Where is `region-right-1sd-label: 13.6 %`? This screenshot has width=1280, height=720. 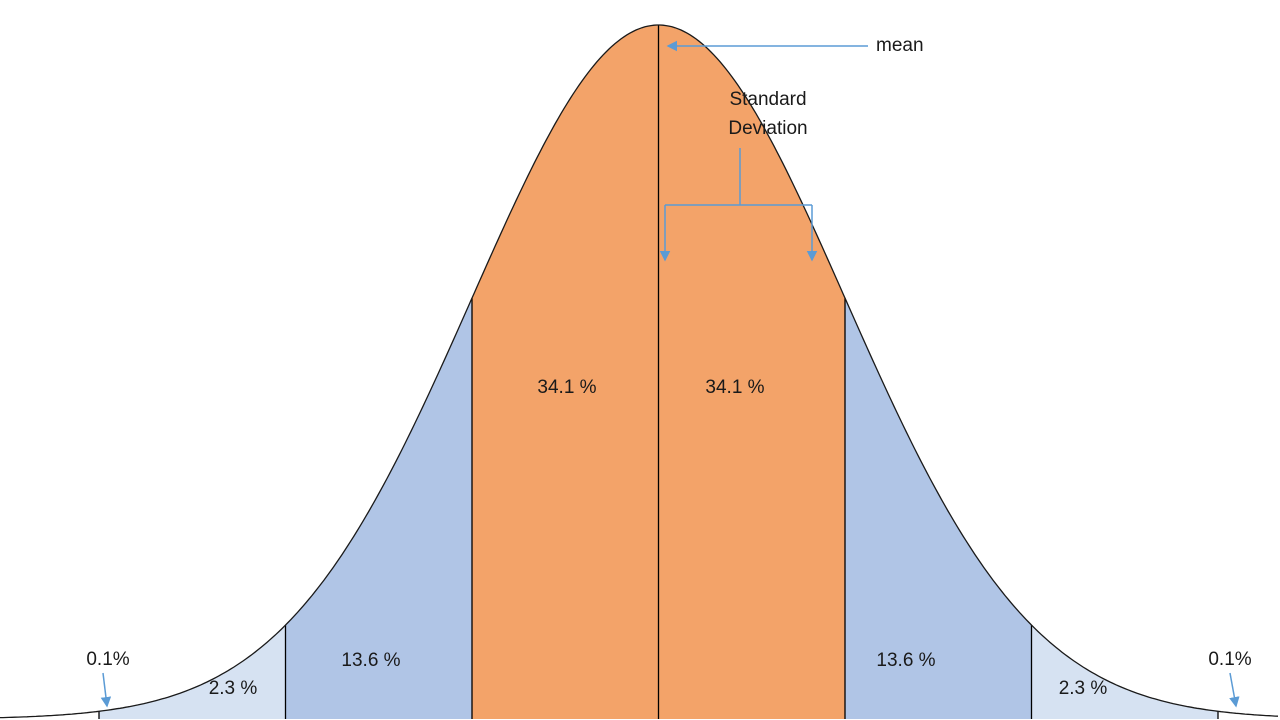 region-right-1sd-label: 13.6 % is located at coordinates (906, 660).